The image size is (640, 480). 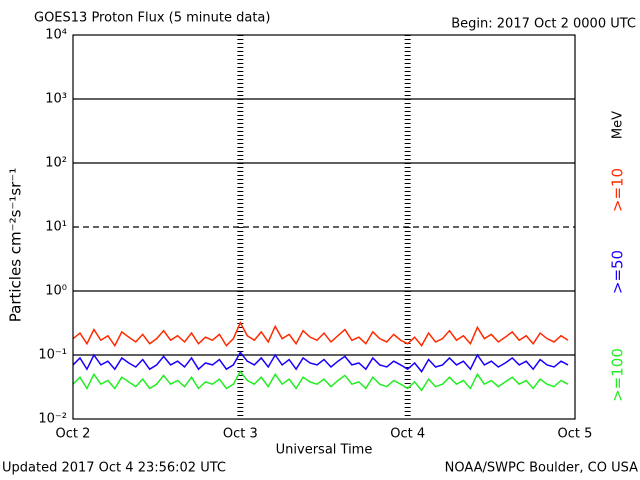 What do you see at coordinates (56, 163) in the screenshot?
I see `y-tick-label: 10²` at bounding box center [56, 163].